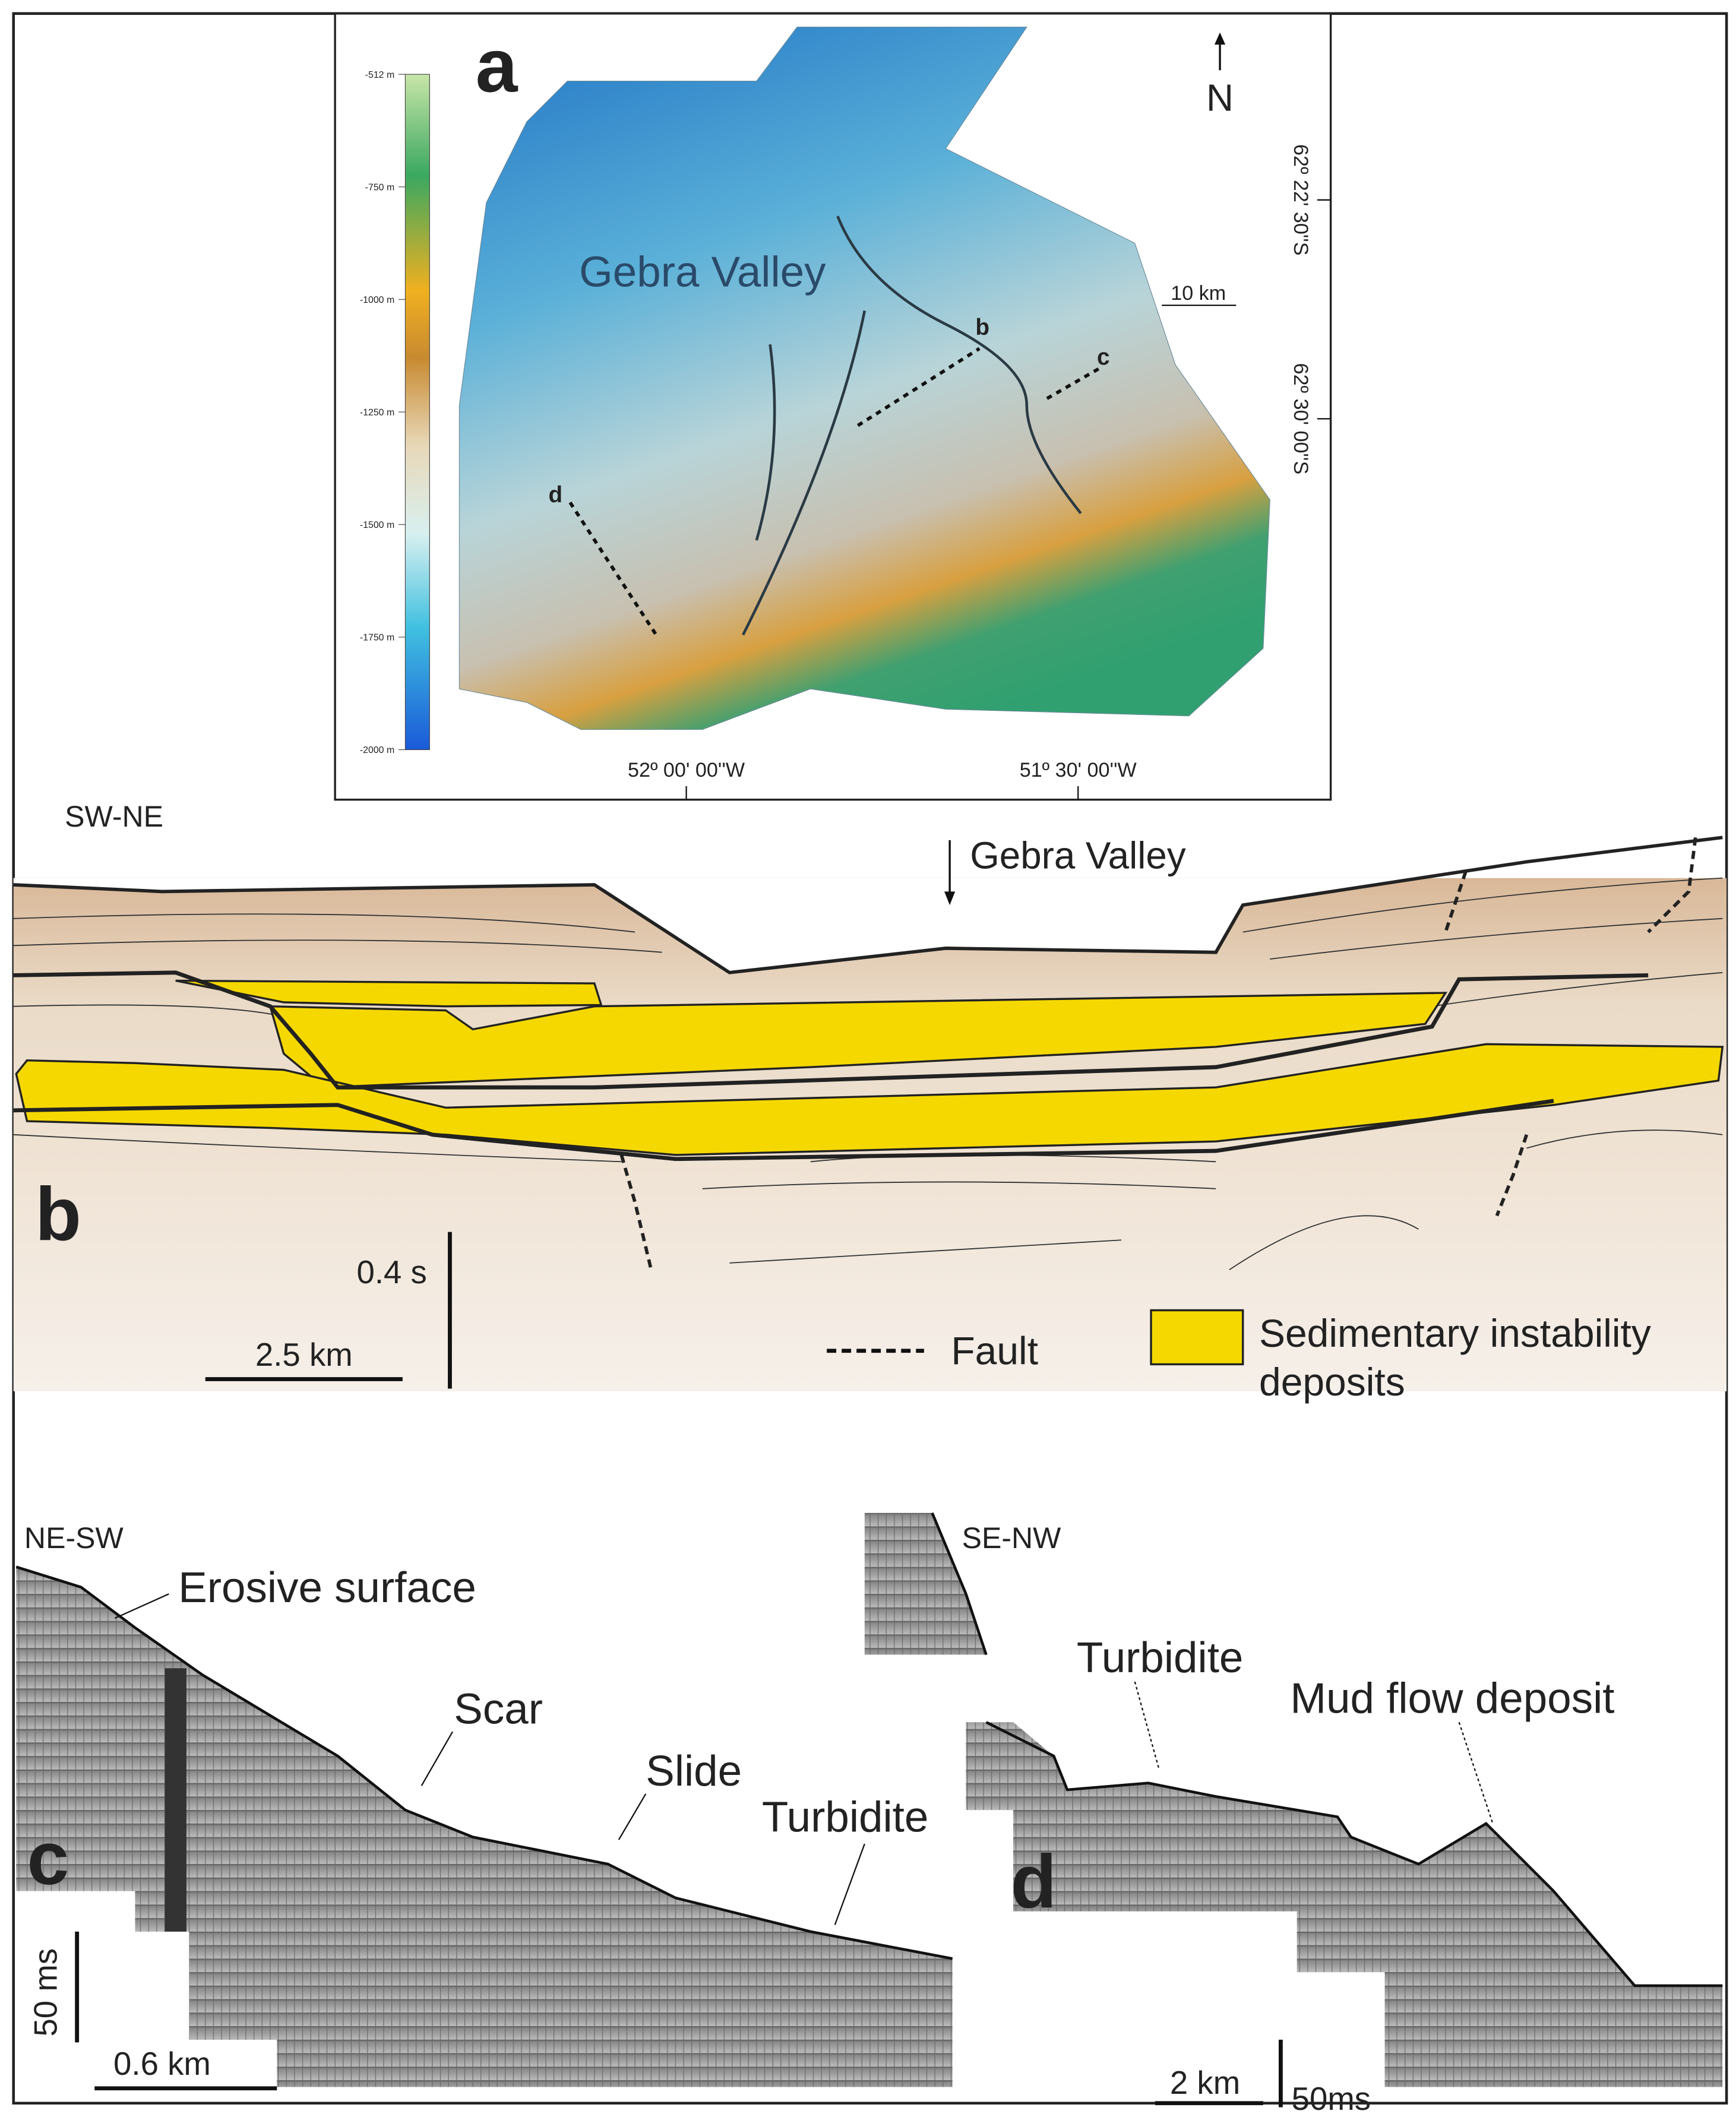  Describe the element at coordinates (497, 66) in the screenshot. I see `panel-label: a` at that location.